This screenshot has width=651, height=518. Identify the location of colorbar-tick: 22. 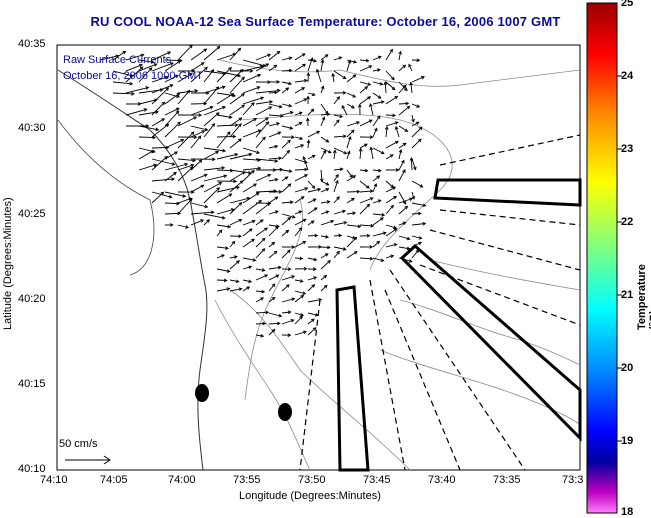
(627, 222).